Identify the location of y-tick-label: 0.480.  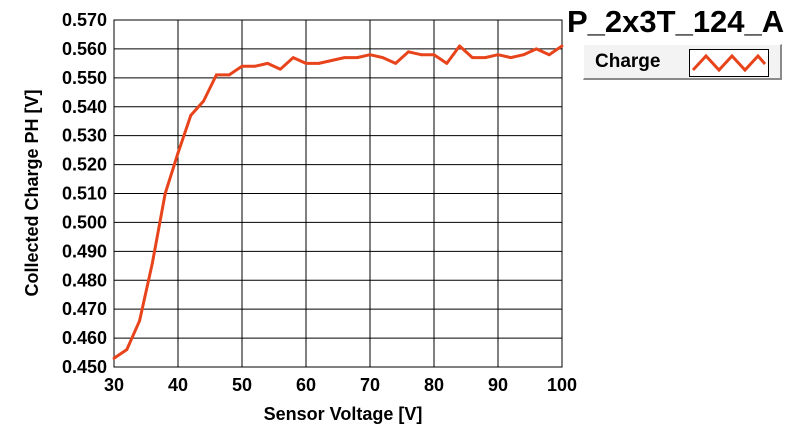
(84, 280).